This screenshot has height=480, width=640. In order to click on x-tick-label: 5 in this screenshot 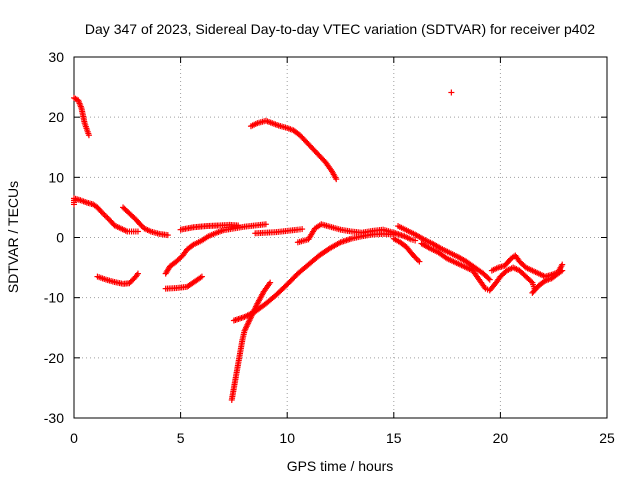, I will do `click(181, 438)`.